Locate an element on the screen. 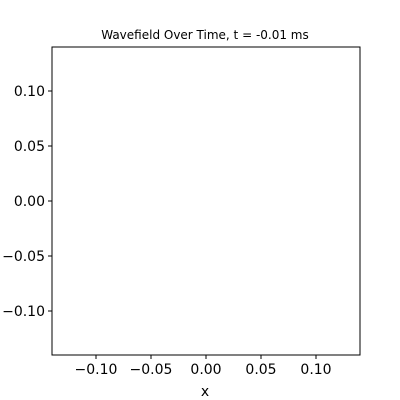 The width and height of the screenshot is (400, 400). x-tick-label: −0.05 is located at coordinates (151, 370).